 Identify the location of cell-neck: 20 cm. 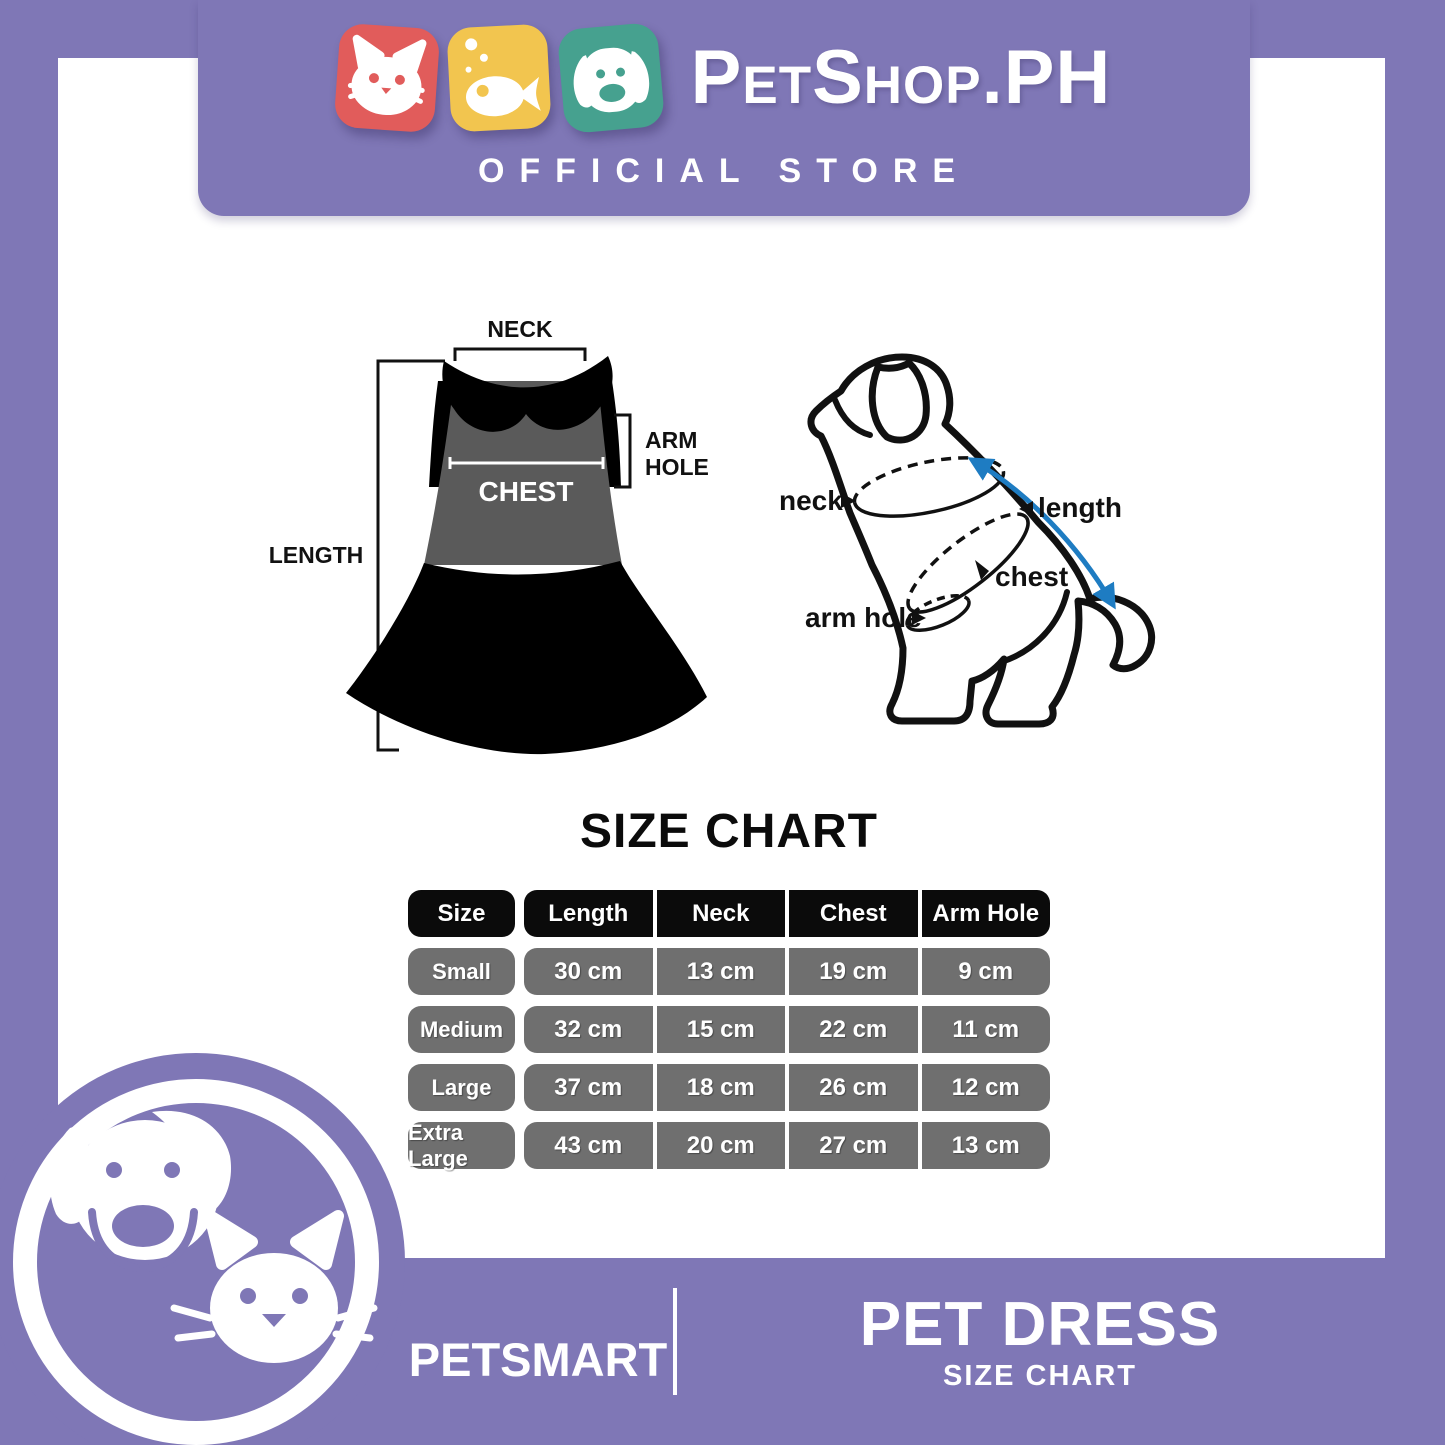
(722, 1145).